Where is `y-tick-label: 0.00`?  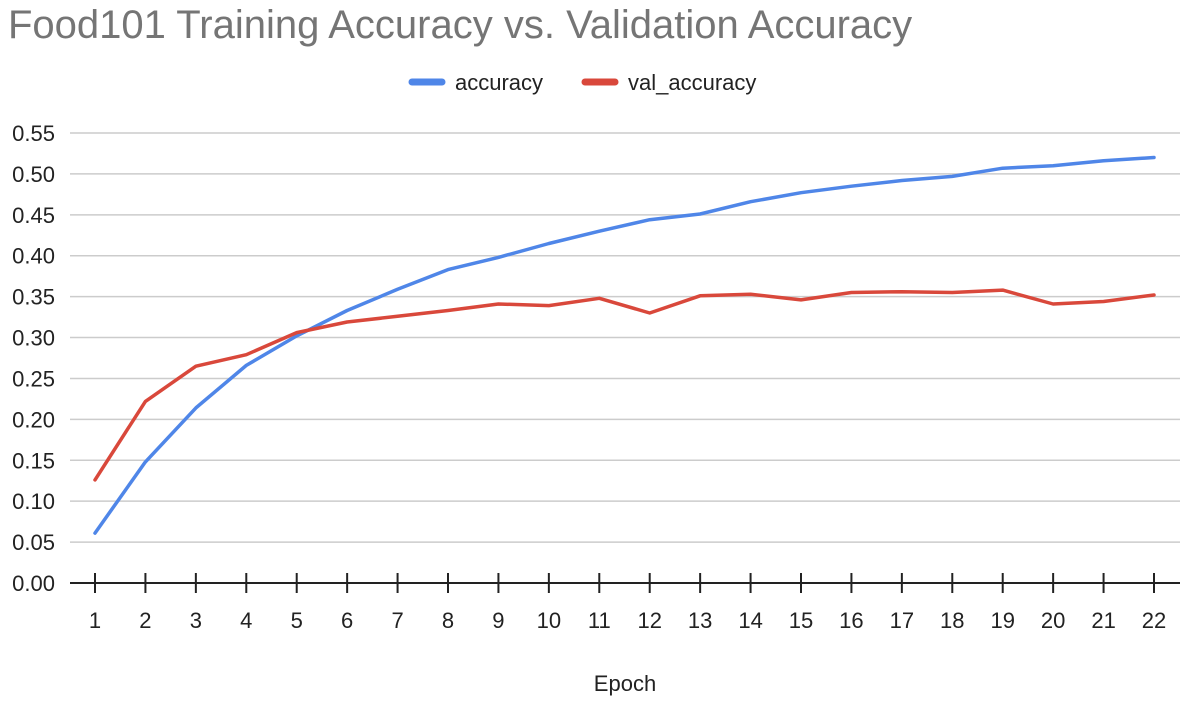
y-tick-label: 0.00 is located at coordinates (33, 583).